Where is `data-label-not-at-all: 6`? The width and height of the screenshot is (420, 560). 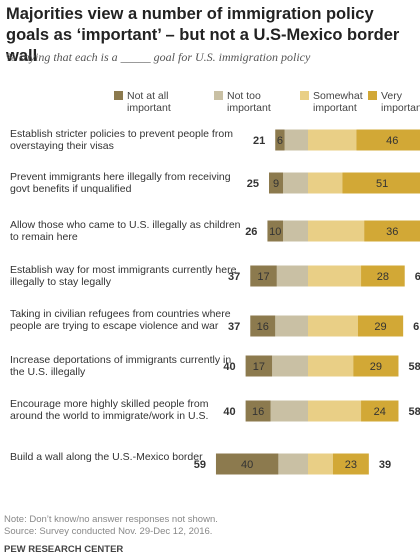
data-label-not-at-all: 6 is located at coordinates (280, 141).